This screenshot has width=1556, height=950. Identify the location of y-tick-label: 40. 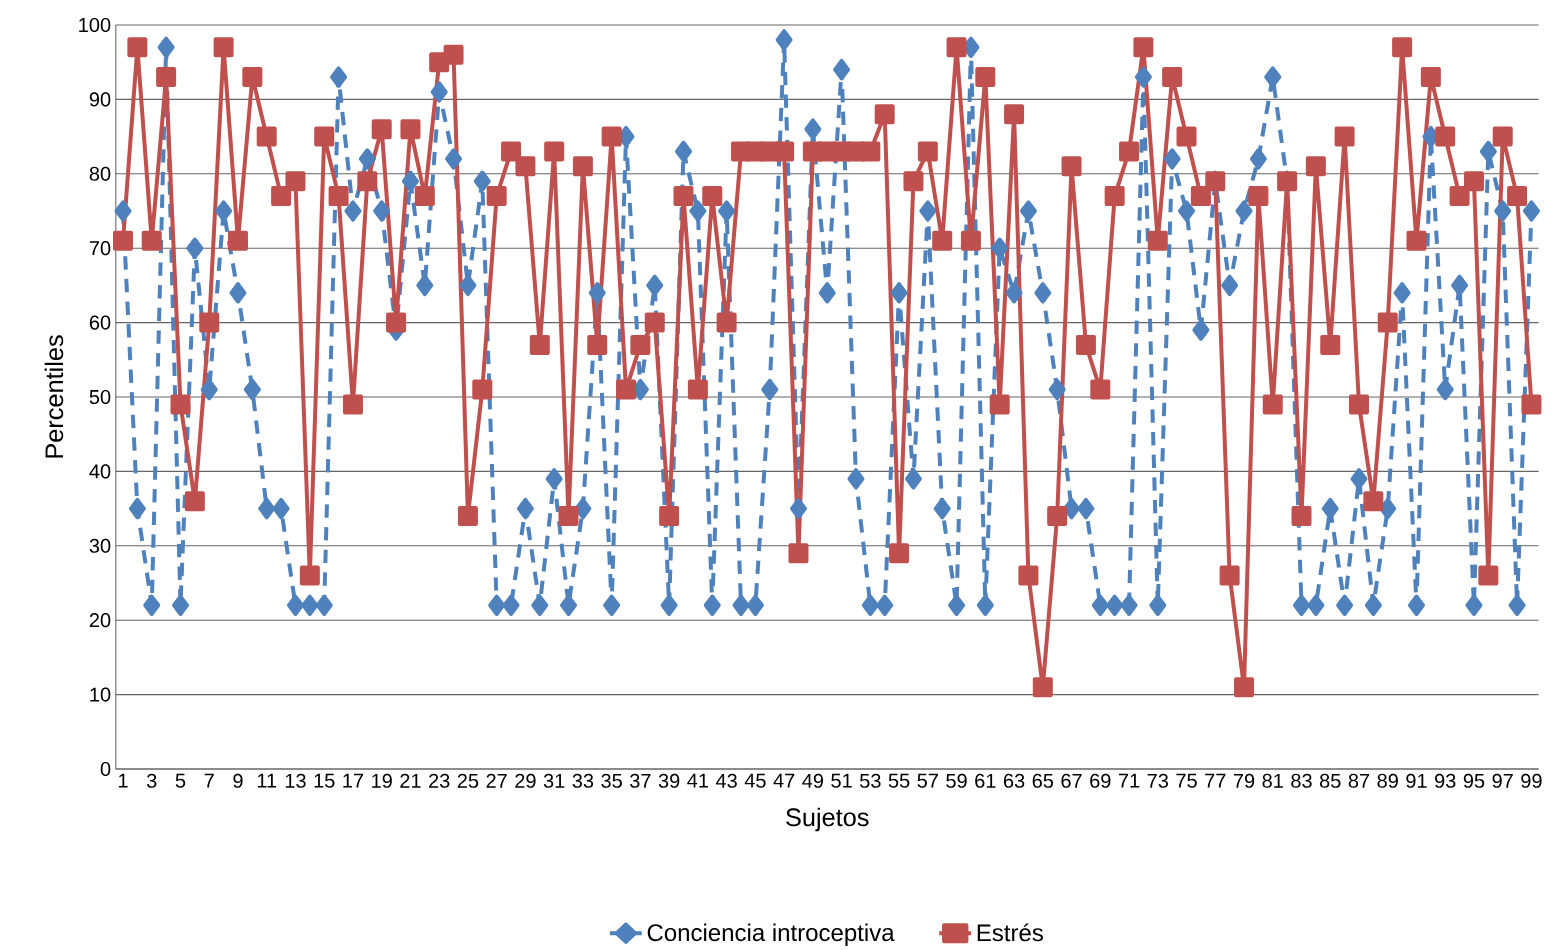
(100, 471).